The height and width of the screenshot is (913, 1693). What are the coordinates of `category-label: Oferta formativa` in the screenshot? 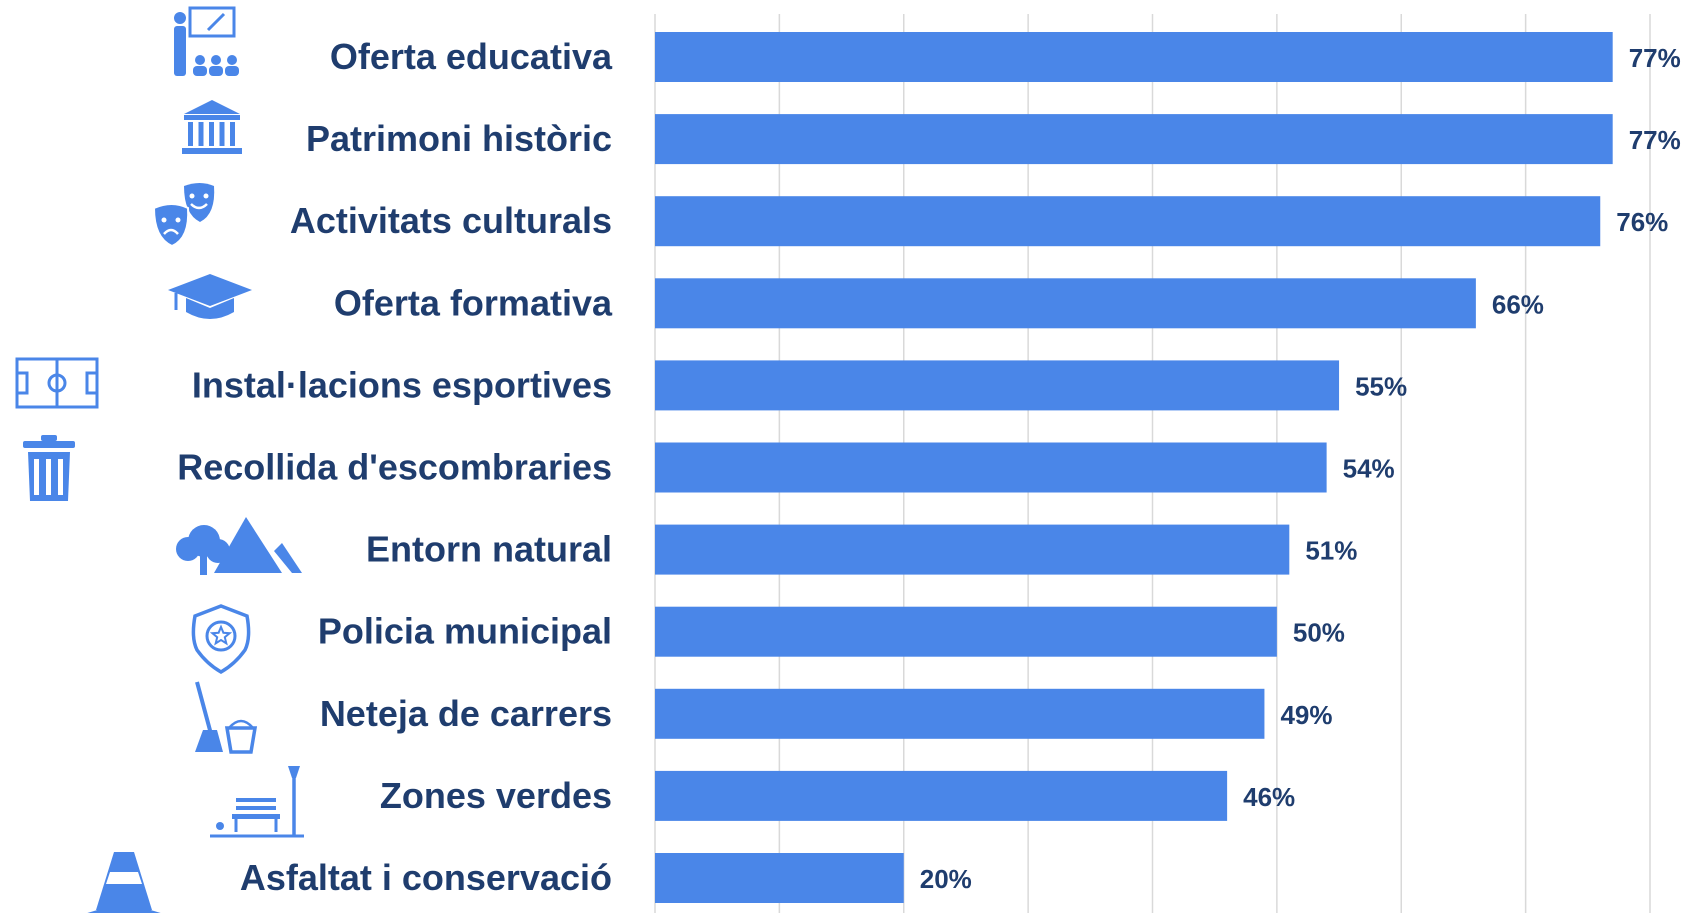 It's located at (473, 302).